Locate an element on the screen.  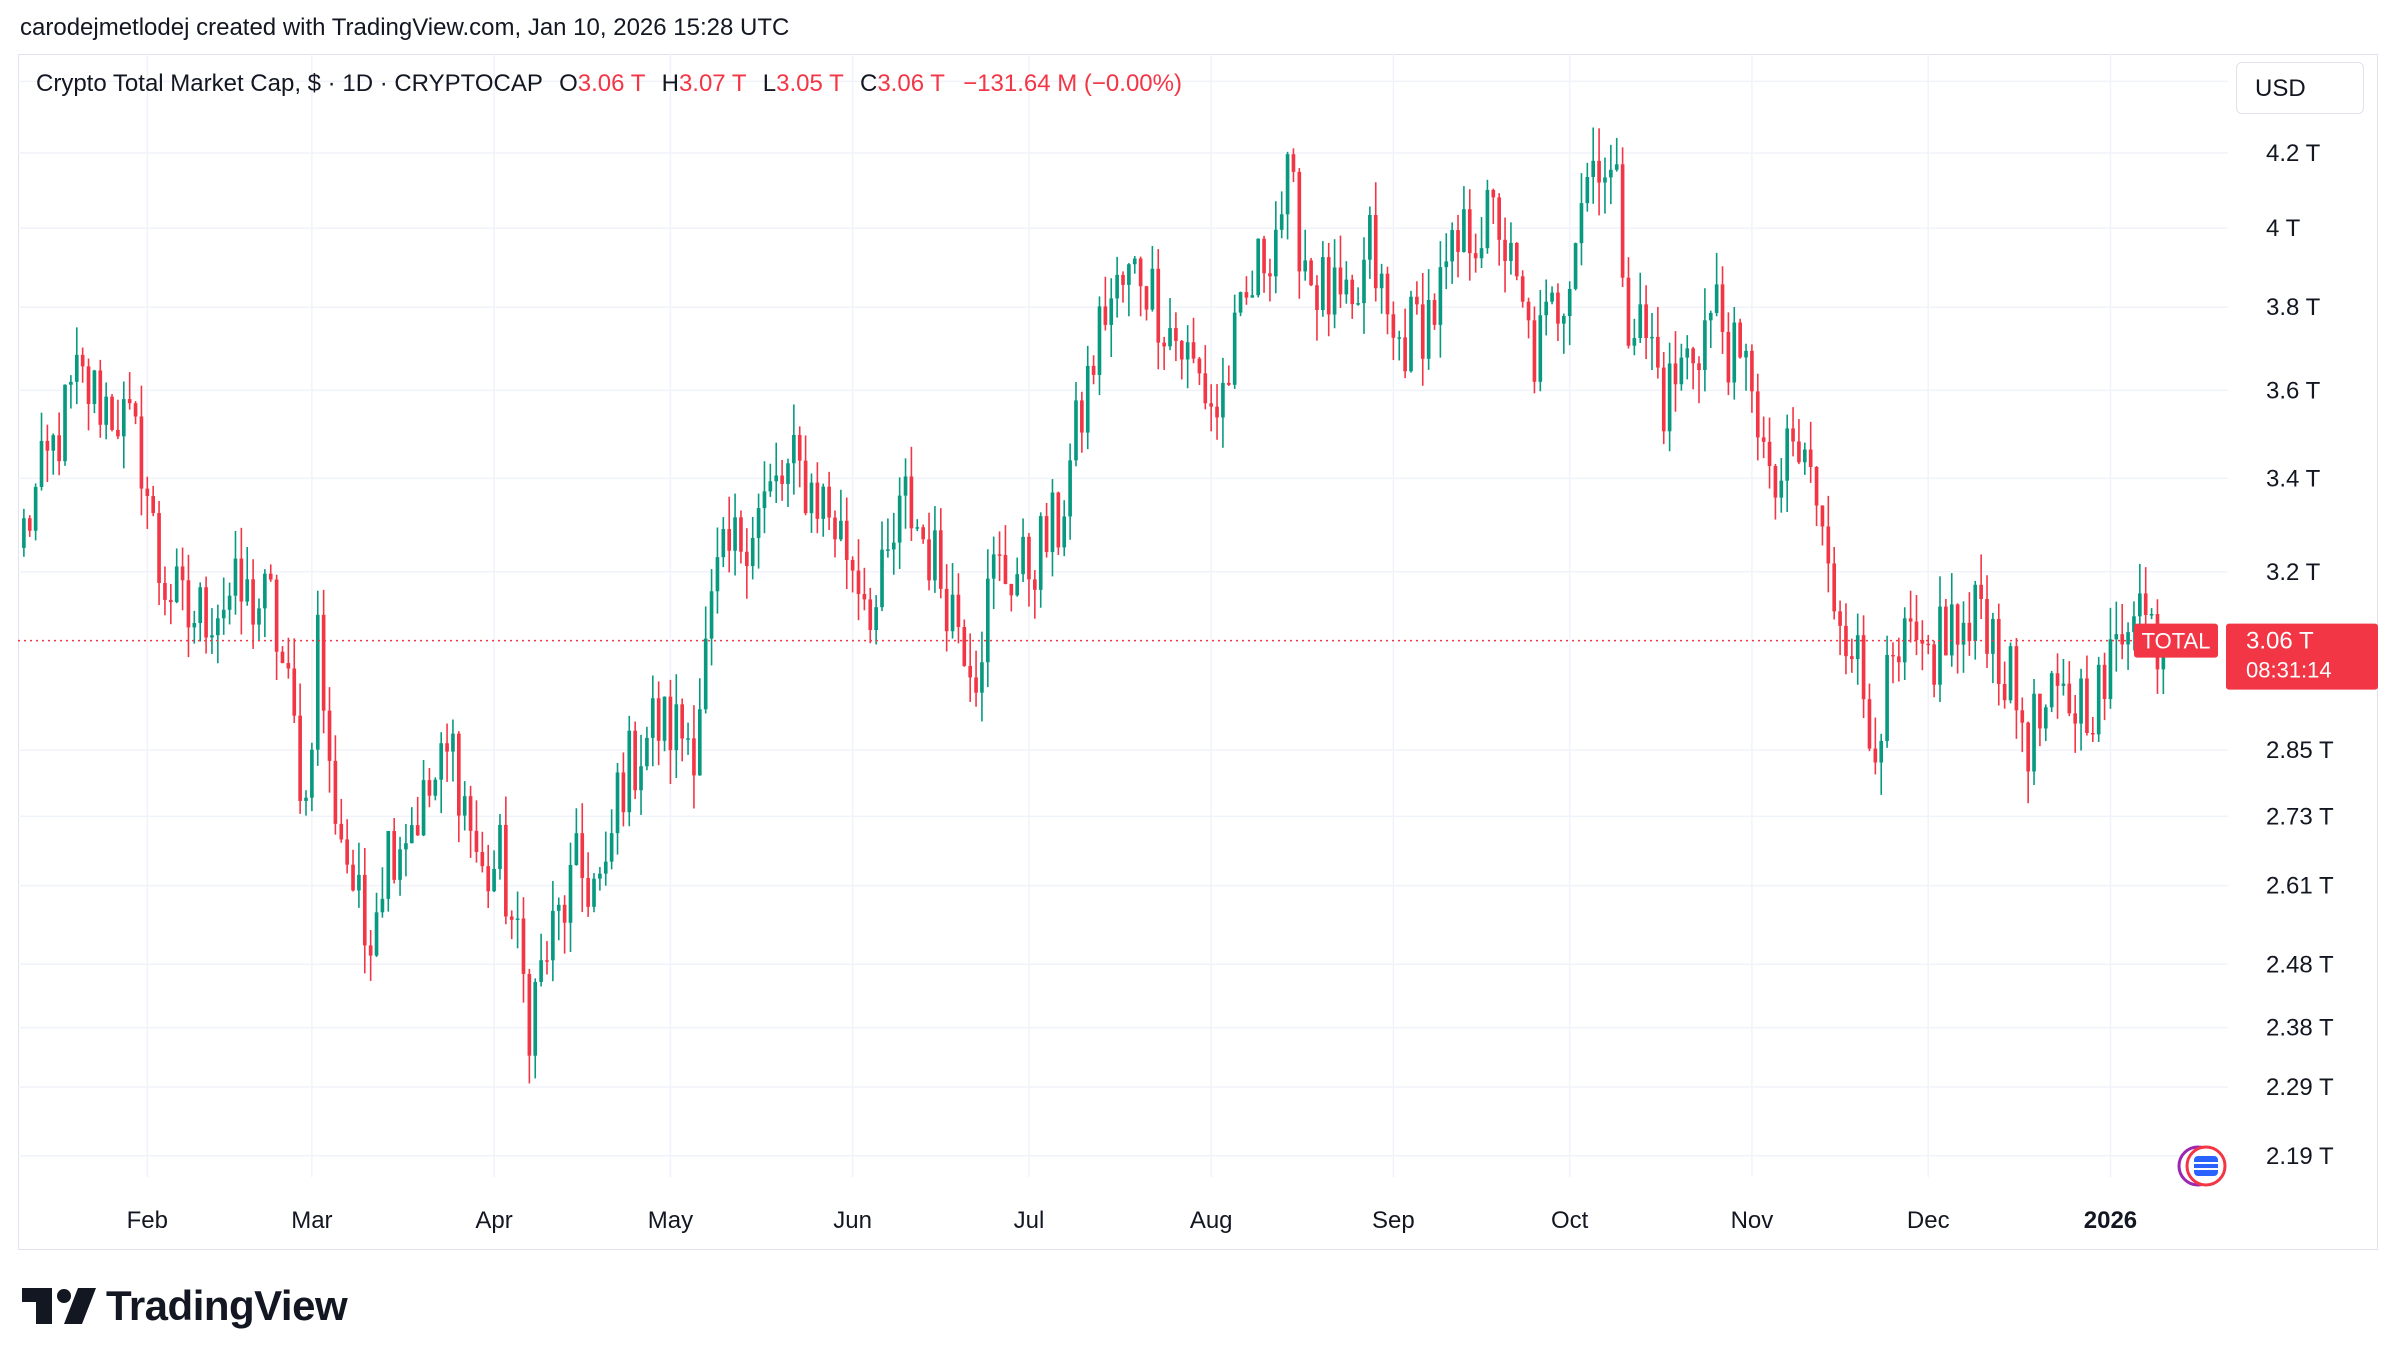
y-tick-label: 3.8 T is located at coordinates (2293, 307).